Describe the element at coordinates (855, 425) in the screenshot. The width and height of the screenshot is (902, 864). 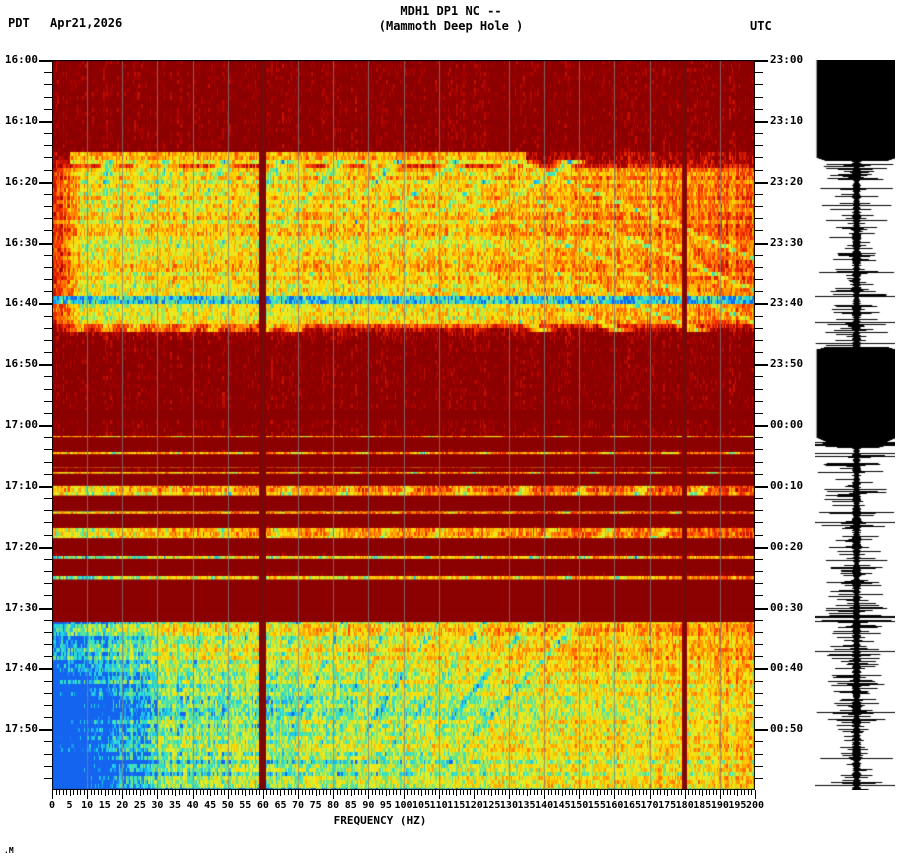
I see `seismogram-trace` at that location.